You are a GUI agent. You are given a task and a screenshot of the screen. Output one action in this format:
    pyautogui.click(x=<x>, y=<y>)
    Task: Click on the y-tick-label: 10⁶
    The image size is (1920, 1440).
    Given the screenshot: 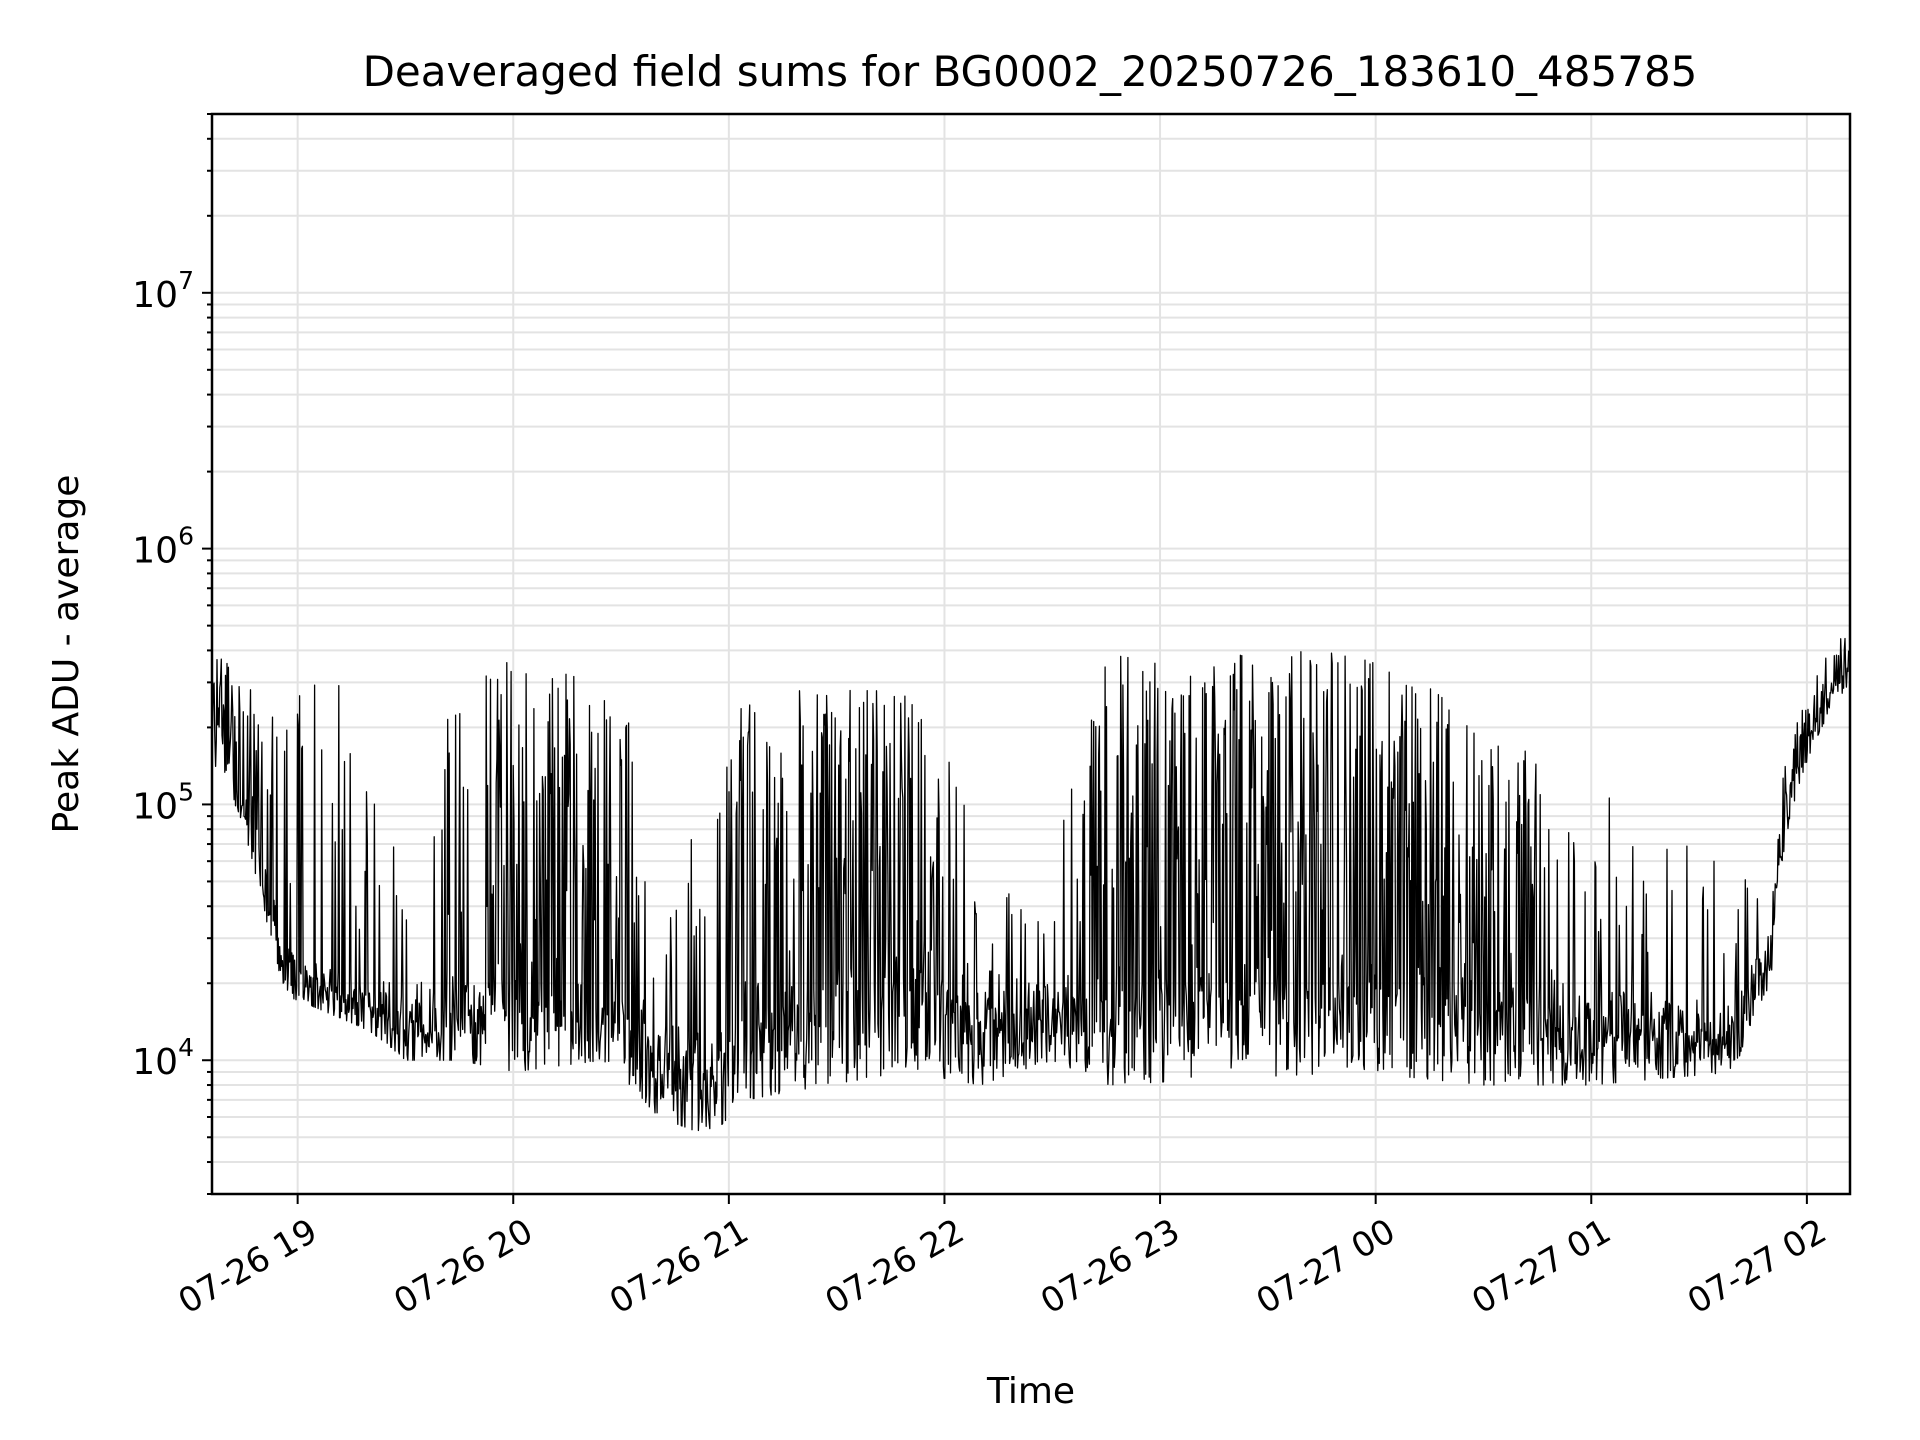 What is the action you would take?
    pyautogui.click(x=163, y=547)
    